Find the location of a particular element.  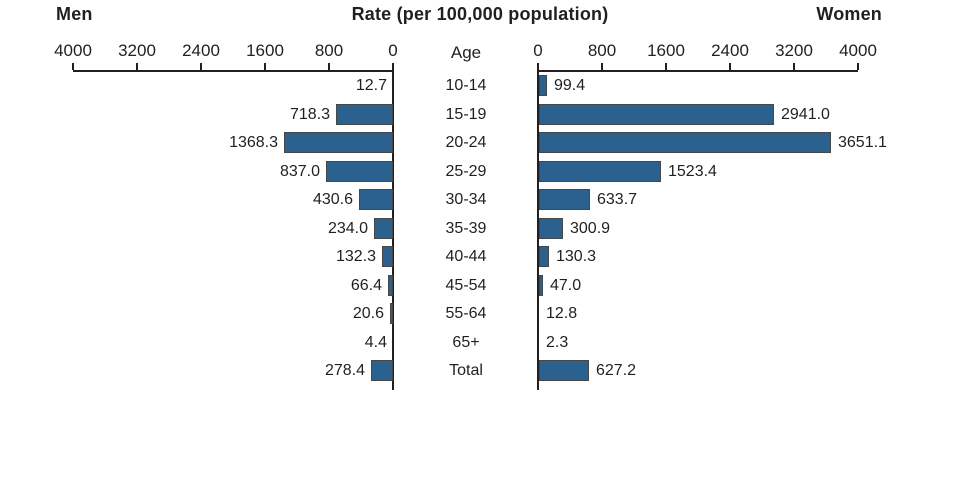

women-axis-tick-label: 4000 is located at coordinates (858, 50).